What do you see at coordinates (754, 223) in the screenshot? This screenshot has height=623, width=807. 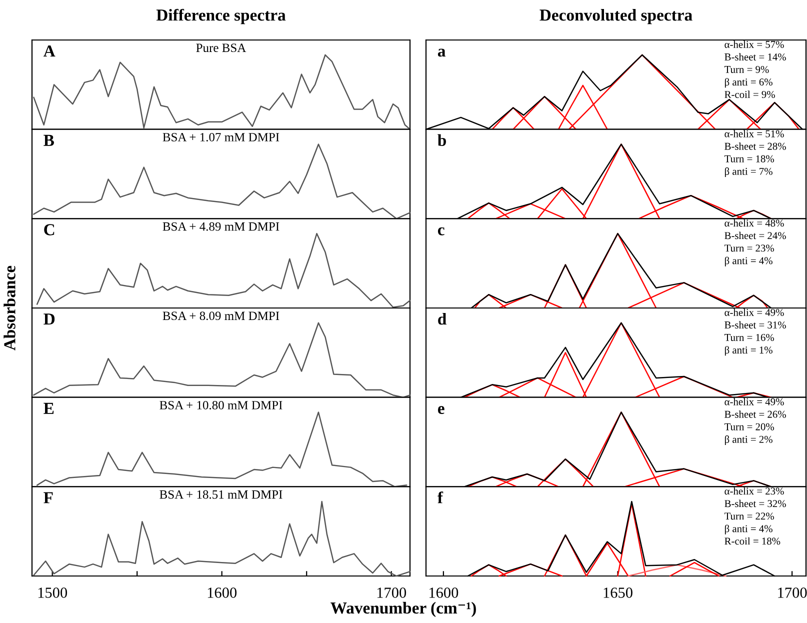 I see `text: α-helix = 48%` at bounding box center [754, 223].